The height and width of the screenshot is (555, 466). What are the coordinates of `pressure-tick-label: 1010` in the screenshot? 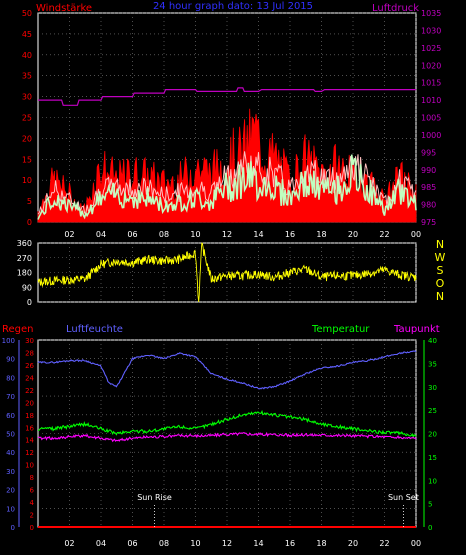 It's located at (431, 100).